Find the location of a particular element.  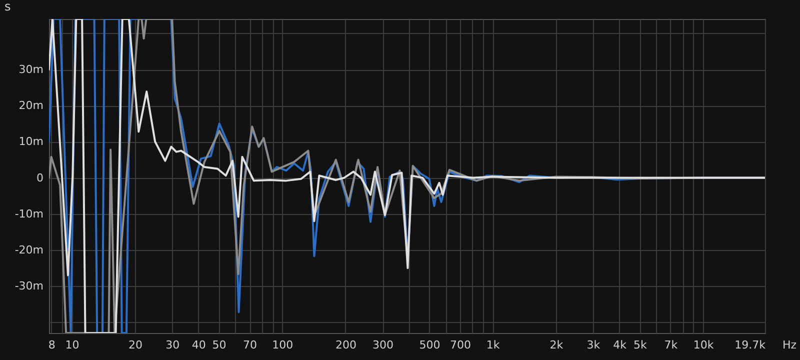

y-tick-label: 10m is located at coordinates (31, 141).